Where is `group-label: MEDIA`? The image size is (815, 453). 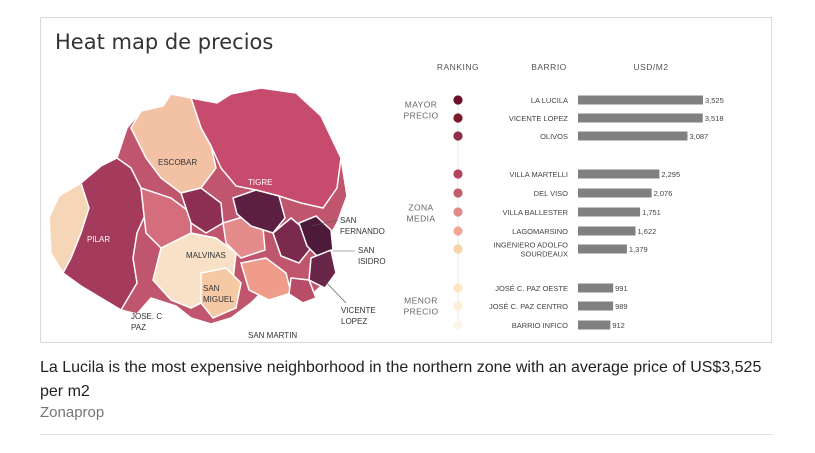 group-label: MEDIA is located at coordinates (421, 219).